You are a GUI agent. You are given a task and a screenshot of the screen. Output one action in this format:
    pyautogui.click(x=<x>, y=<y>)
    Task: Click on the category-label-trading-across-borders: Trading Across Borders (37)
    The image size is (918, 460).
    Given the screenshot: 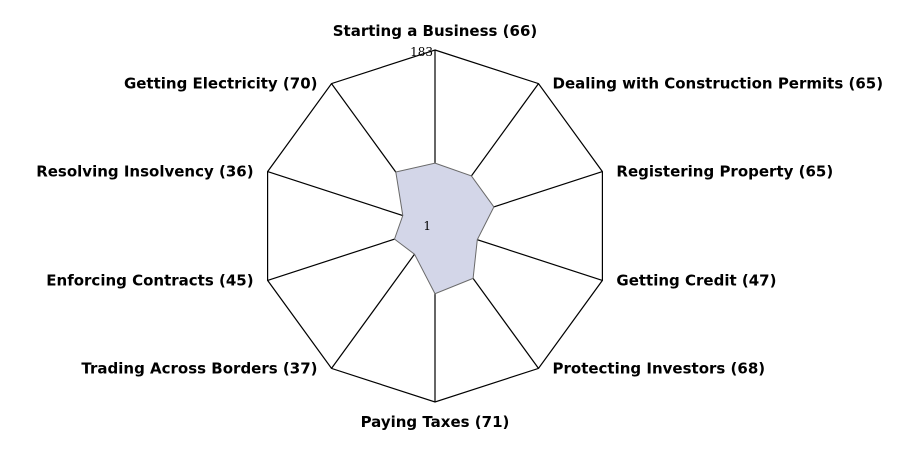 What is the action you would take?
    pyautogui.click(x=199, y=368)
    